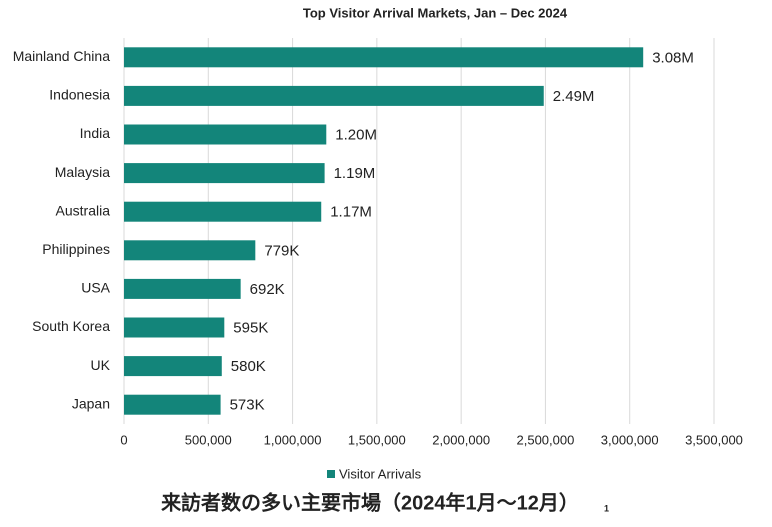  What do you see at coordinates (250, 327) in the screenshot?
I see `value-label: 595K` at bounding box center [250, 327].